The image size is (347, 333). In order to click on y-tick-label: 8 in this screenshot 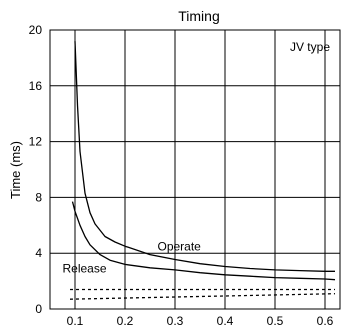, I will do `click(38, 197)`.